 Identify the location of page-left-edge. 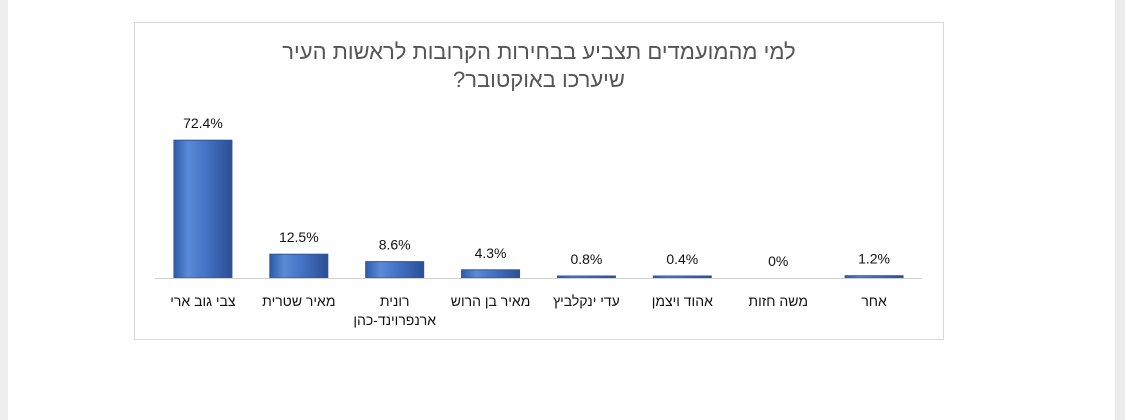
(4, 210).